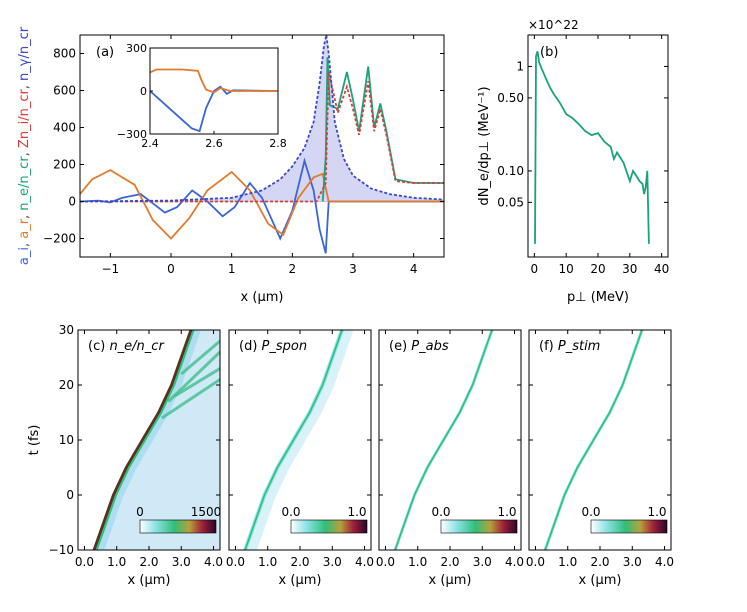  I want to click on inset-x-tick-label: 2.6, so click(214, 143).